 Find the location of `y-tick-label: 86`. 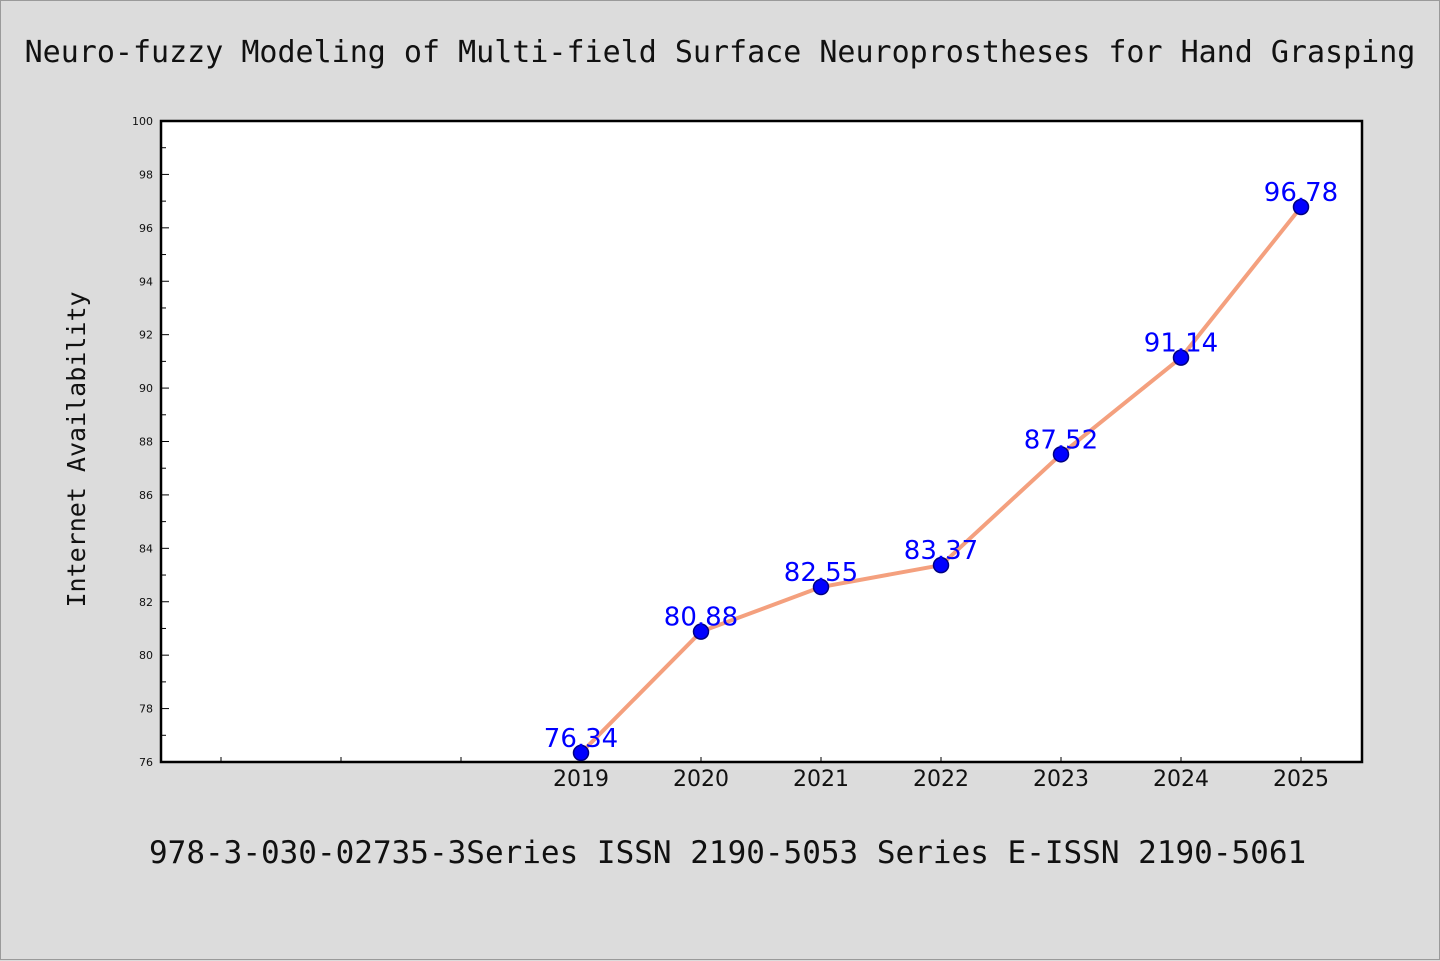

y-tick-label: 86 is located at coordinates (146, 495).